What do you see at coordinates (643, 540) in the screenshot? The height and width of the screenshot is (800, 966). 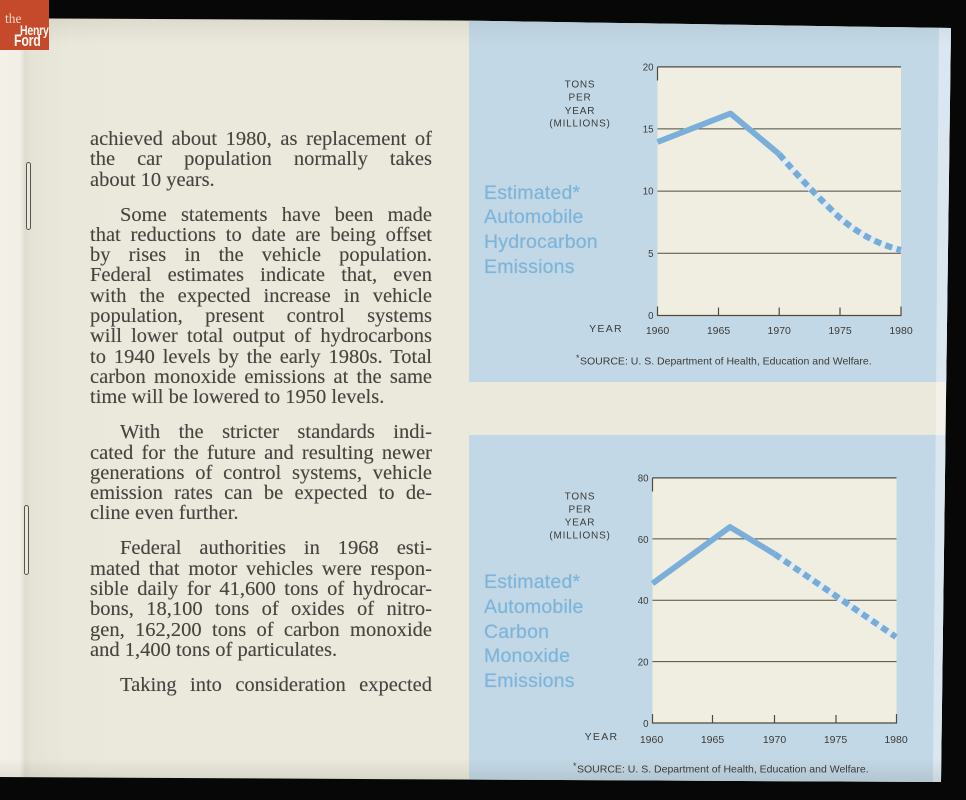 I see `svg-text: 60` at bounding box center [643, 540].